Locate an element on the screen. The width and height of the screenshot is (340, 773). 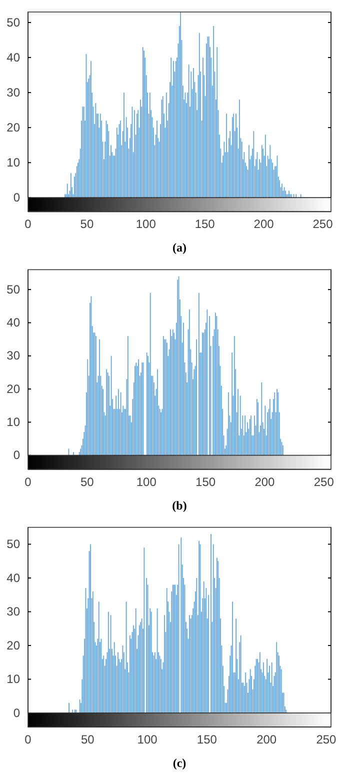
text: (b) is located at coordinates (179, 505).